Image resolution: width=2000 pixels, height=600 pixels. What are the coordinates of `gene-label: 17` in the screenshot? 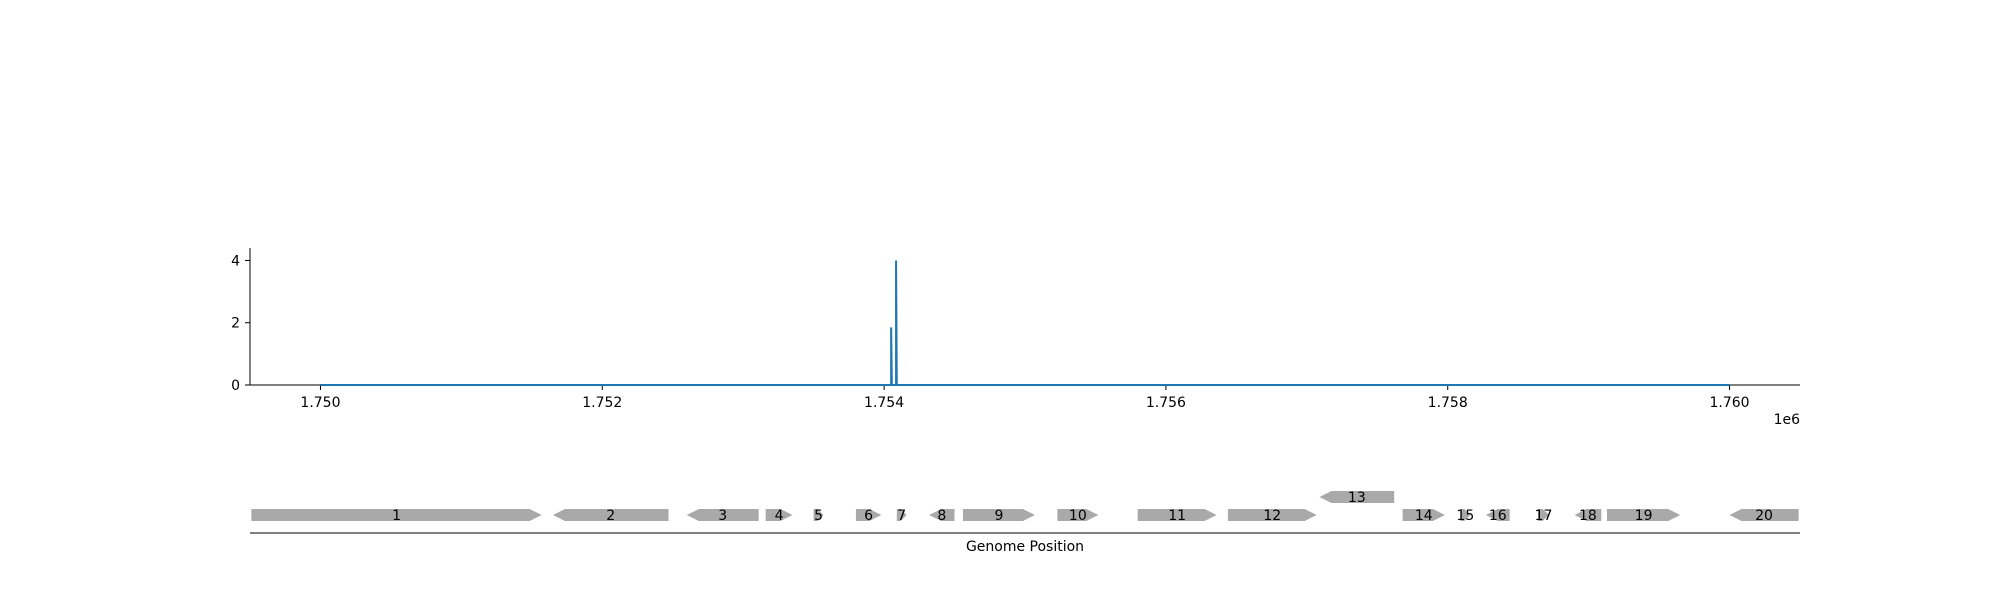 It's located at (1544, 516).